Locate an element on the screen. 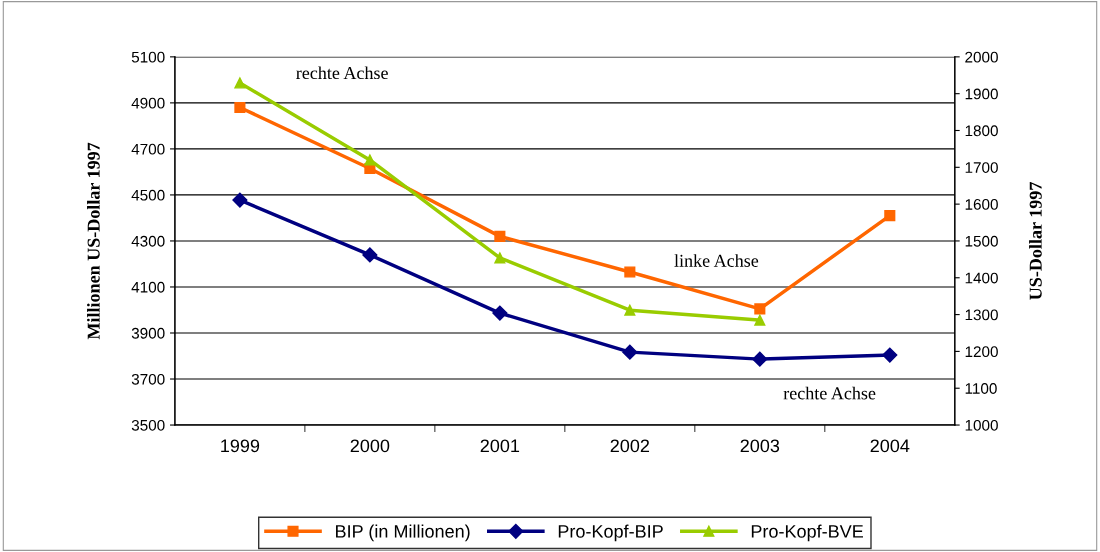  x-tick-label: 2004 is located at coordinates (890, 446).